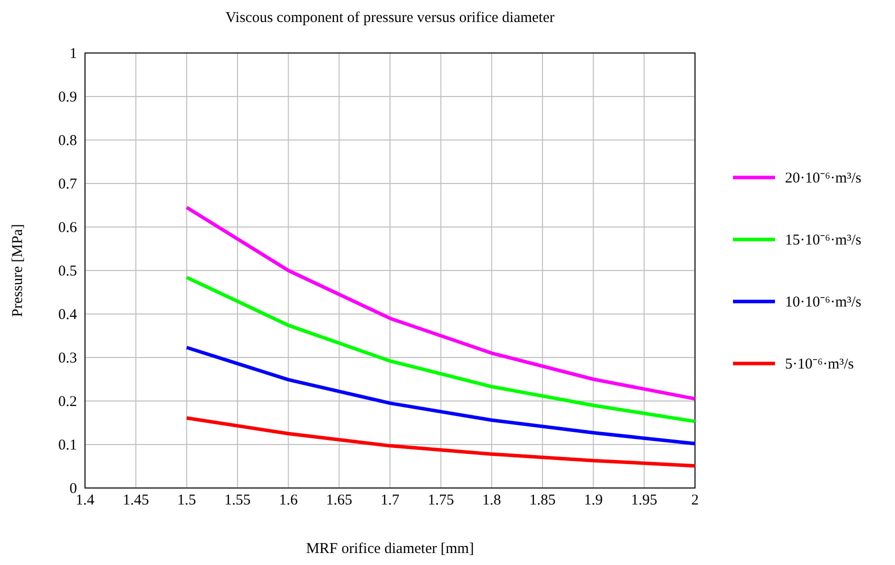 This screenshot has height=565, width=895. What do you see at coordinates (237, 500) in the screenshot?
I see `x-tick-label: 1.55` at bounding box center [237, 500].